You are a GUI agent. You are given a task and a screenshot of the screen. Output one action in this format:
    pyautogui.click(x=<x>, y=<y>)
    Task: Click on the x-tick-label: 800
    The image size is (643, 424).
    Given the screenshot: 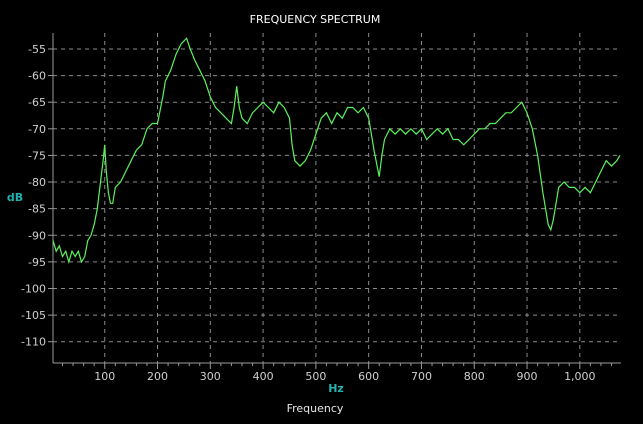 What is the action you would take?
    pyautogui.click(x=474, y=376)
    